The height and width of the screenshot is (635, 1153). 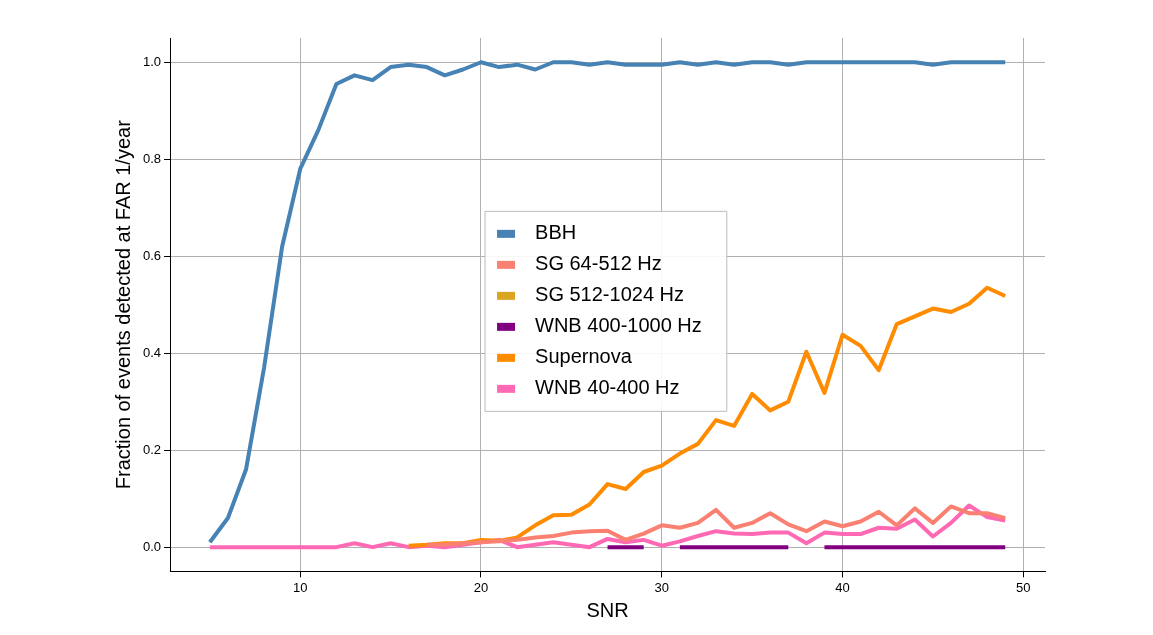 What do you see at coordinates (152, 546) in the screenshot?
I see `y-tick-label: 0.0` at bounding box center [152, 546].